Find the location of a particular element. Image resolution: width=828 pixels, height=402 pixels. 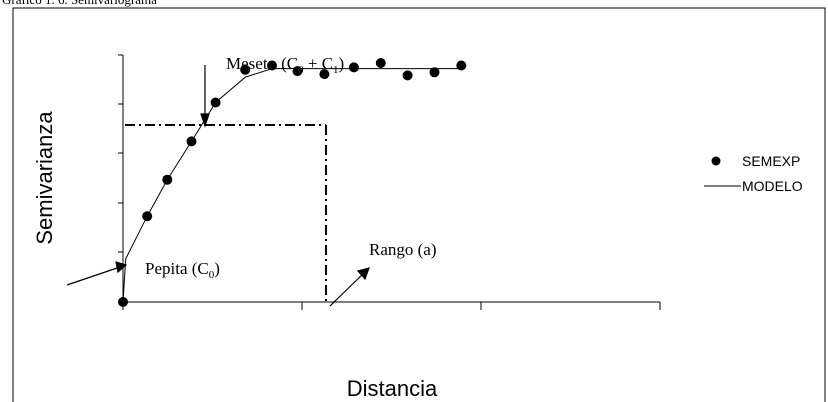

figure-caption: Gráfico 1. 6. Semivariograma is located at coordinates (79, 4).